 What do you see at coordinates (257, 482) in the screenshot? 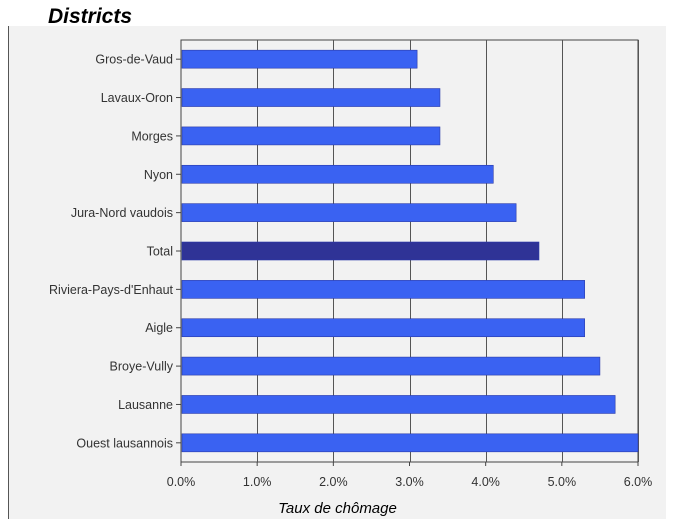
I see `x-tick-label: 1.0%` at bounding box center [257, 482].